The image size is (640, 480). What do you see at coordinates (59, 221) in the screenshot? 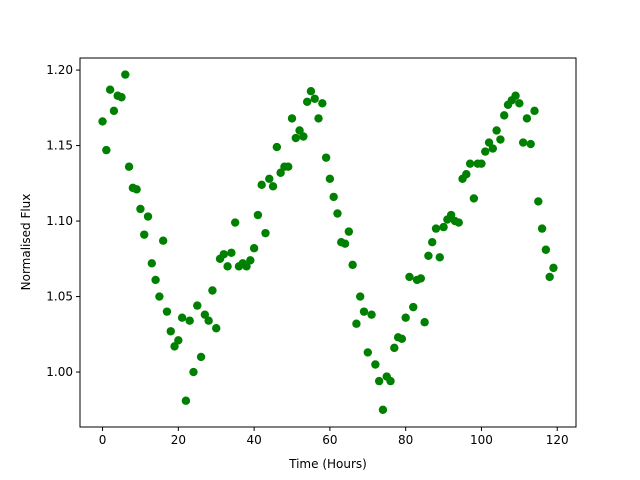
I see `y-tick-label: 1.10` at bounding box center [59, 221].